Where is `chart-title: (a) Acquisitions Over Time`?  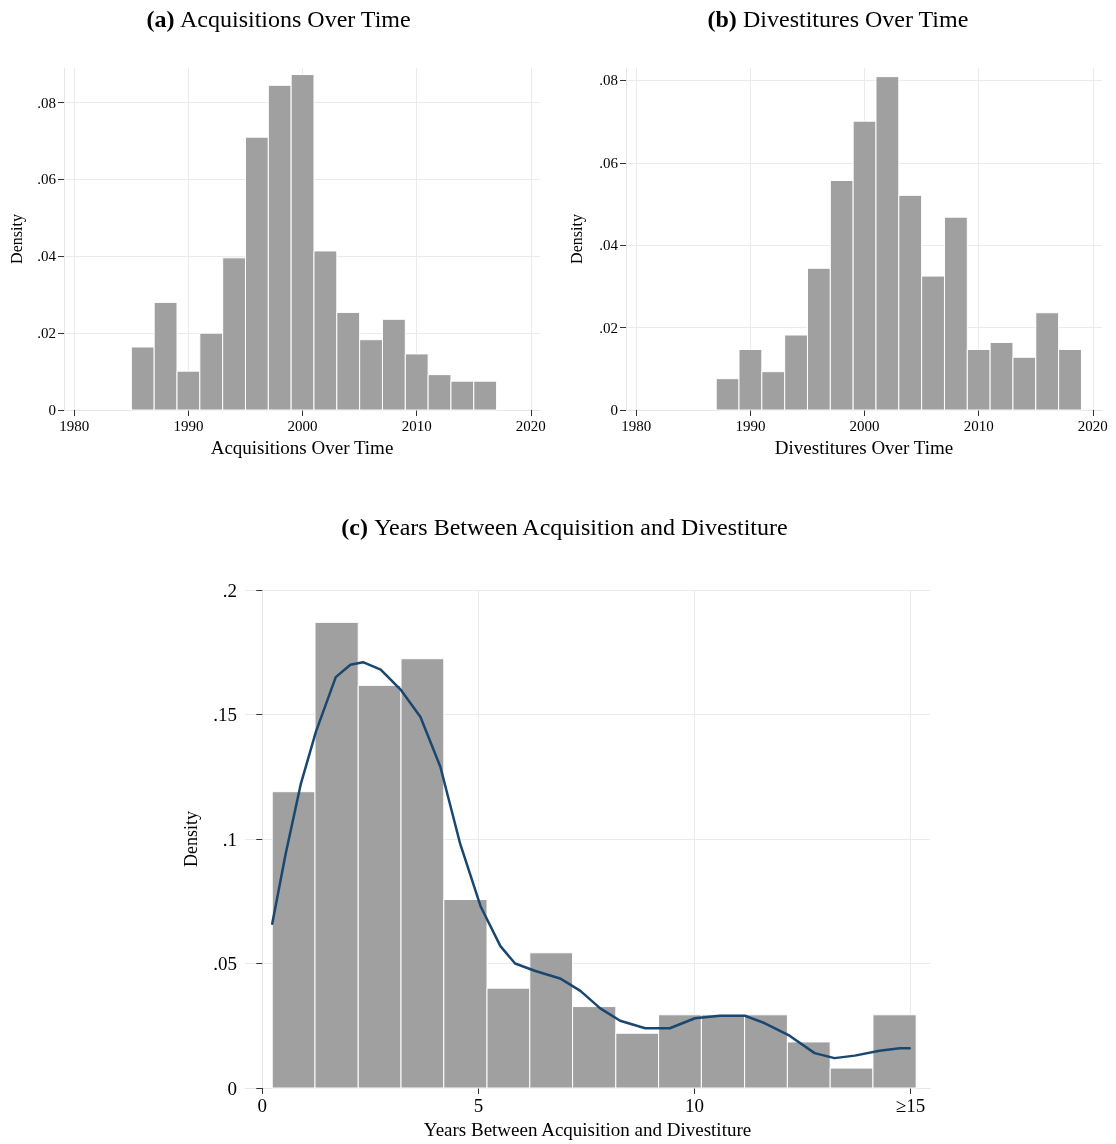 chart-title: (a) Acquisitions Over Time is located at coordinates (278, 19).